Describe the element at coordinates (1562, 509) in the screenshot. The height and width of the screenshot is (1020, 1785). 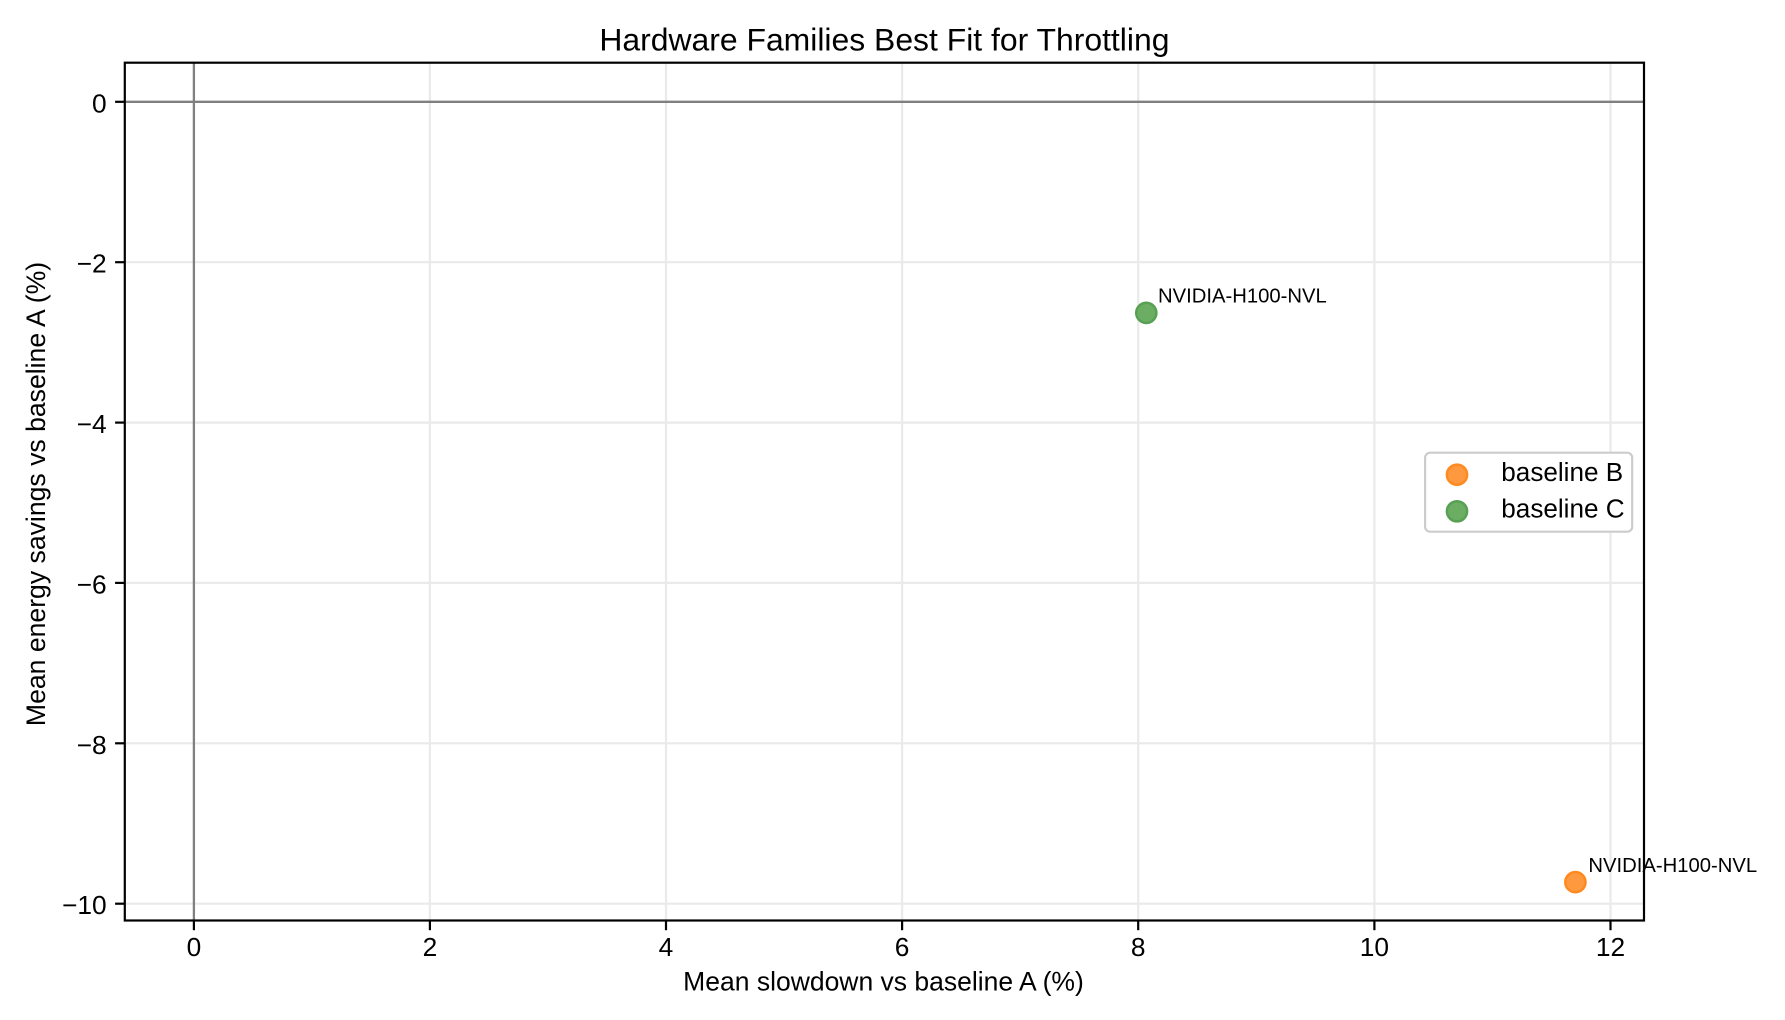
I see `svg-text: baseline C` at that location.